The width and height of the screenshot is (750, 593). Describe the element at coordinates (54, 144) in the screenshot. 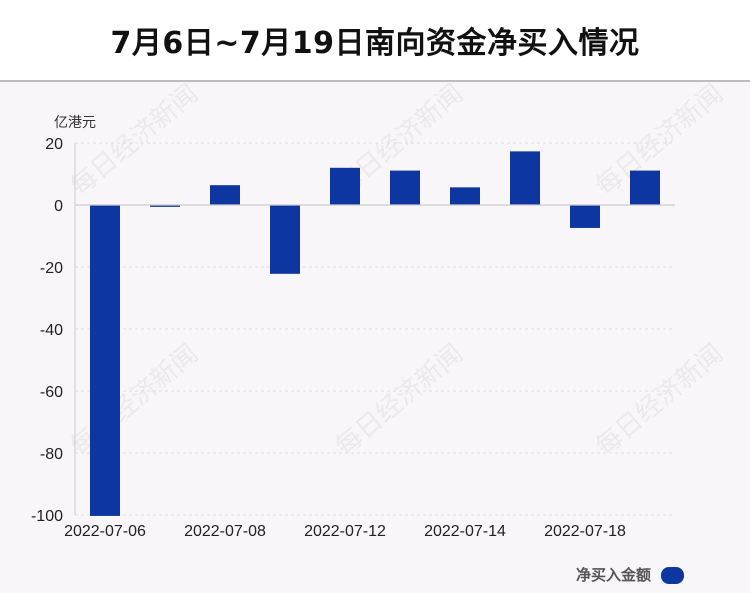

I see `y-tick-label: 20` at that location.